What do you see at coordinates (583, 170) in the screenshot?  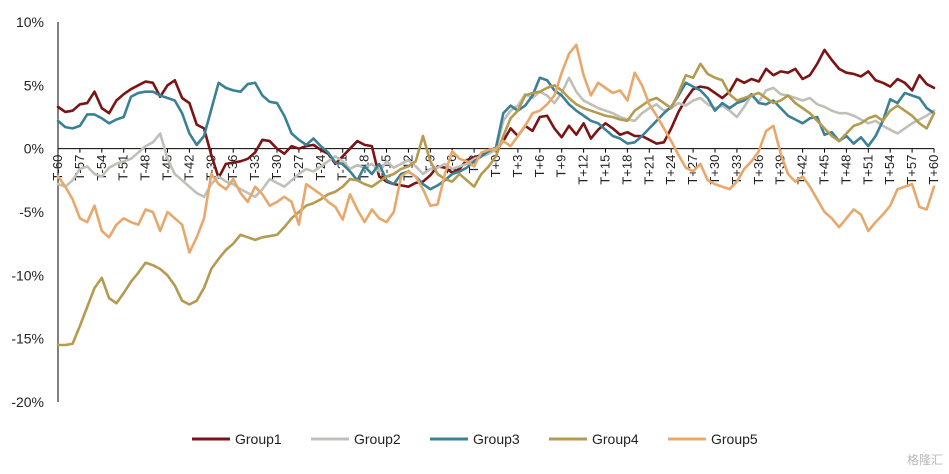 I see `x-tick-label: T+12` at bounding box center [583, 170].